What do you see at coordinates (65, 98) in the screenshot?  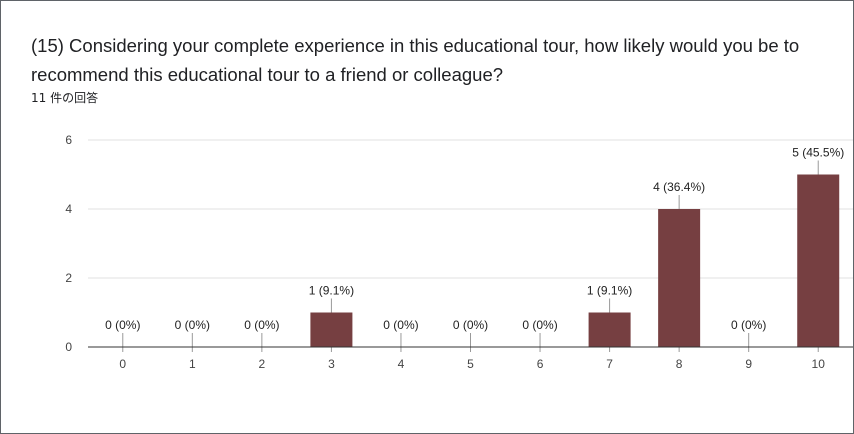 I see `response-count: 11 件の回答` at bounding box center [65, 98].